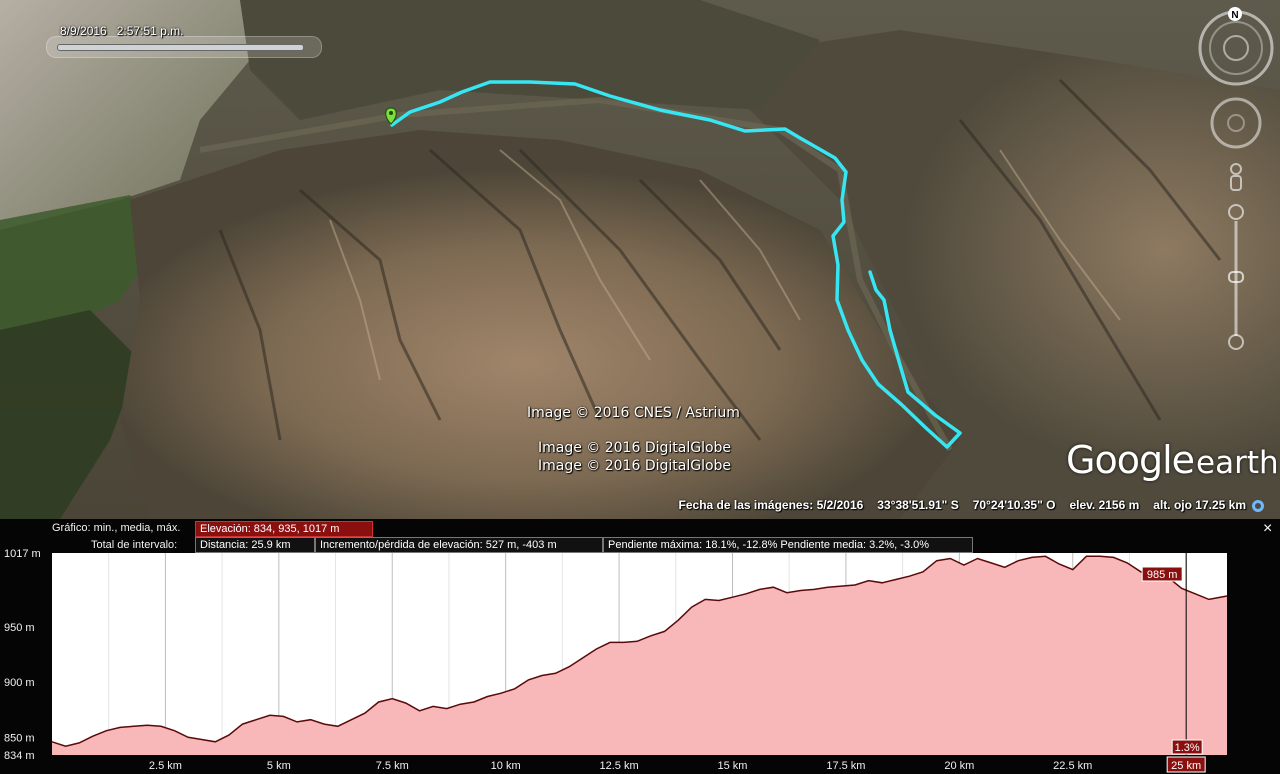 This screenshot has width=1280, height=774. I want to click on imagery-credit-2: Image © 2016 DigitalGlobe, so click(635, 448).